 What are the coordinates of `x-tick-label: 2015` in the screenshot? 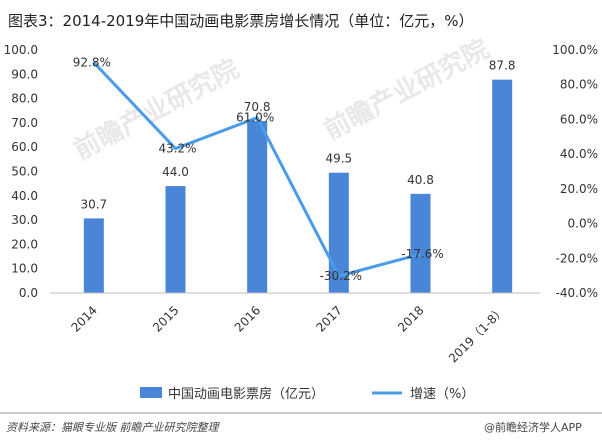 It's located at (165, 318).